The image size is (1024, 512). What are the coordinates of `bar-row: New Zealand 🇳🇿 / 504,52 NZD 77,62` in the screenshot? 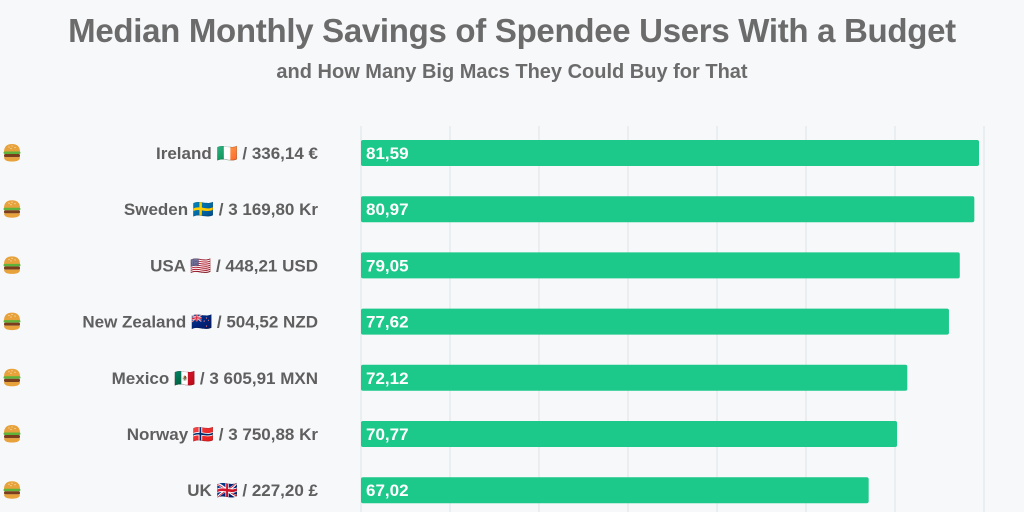 It's located at (476, 321).